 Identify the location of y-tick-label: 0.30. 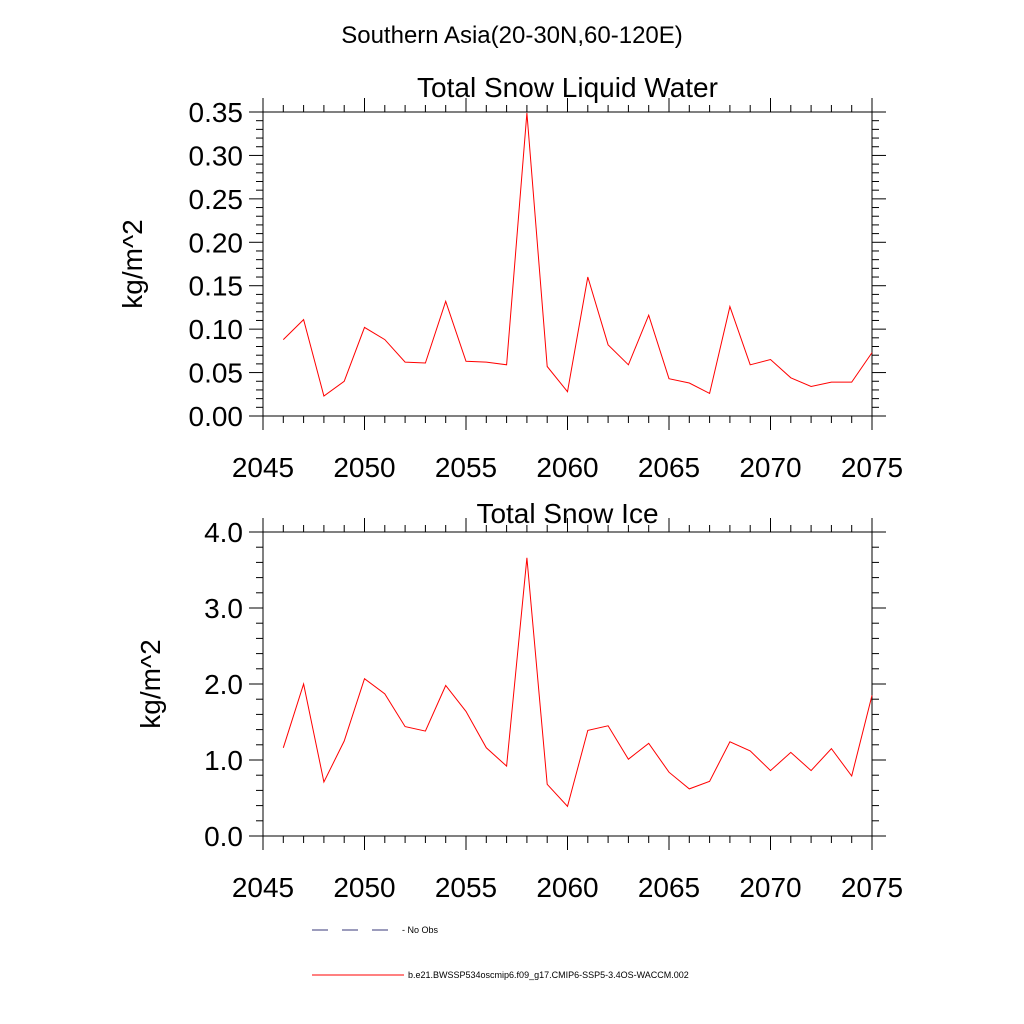
(216, 155).